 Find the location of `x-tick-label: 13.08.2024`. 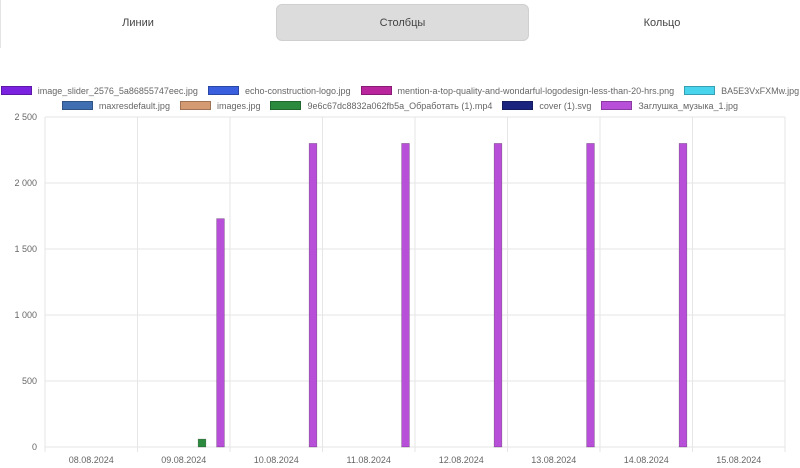

x-tick-label: 13.08.2024 is located at coordinates (553, 460).